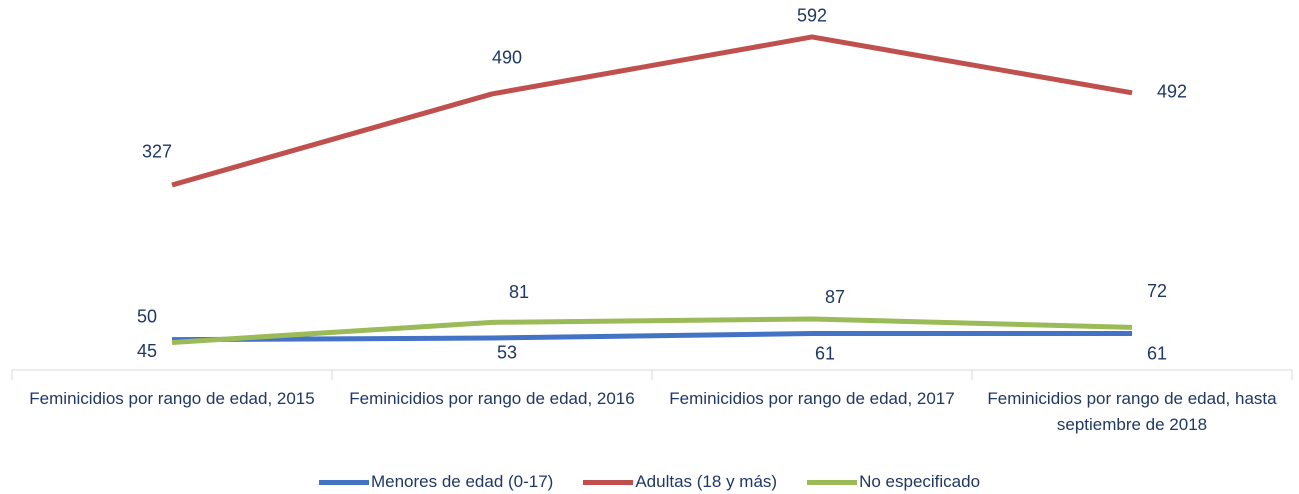  I want to click on legend-item: Adultas (18 y más), so click(680, 482).